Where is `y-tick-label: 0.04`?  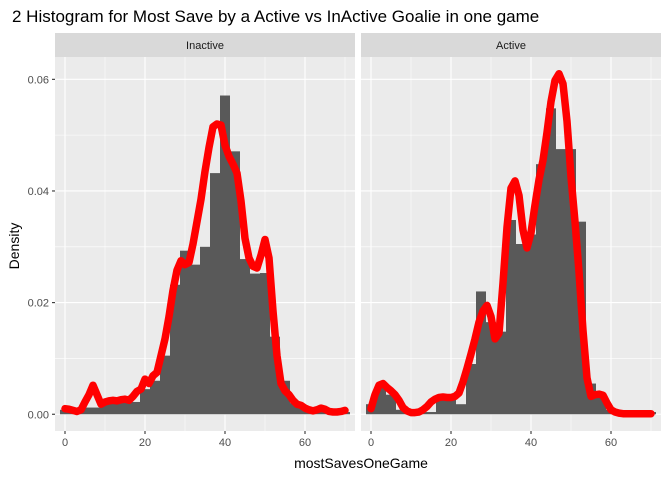 y-tick-label: 0.04 is located at coordinates (38, 192).